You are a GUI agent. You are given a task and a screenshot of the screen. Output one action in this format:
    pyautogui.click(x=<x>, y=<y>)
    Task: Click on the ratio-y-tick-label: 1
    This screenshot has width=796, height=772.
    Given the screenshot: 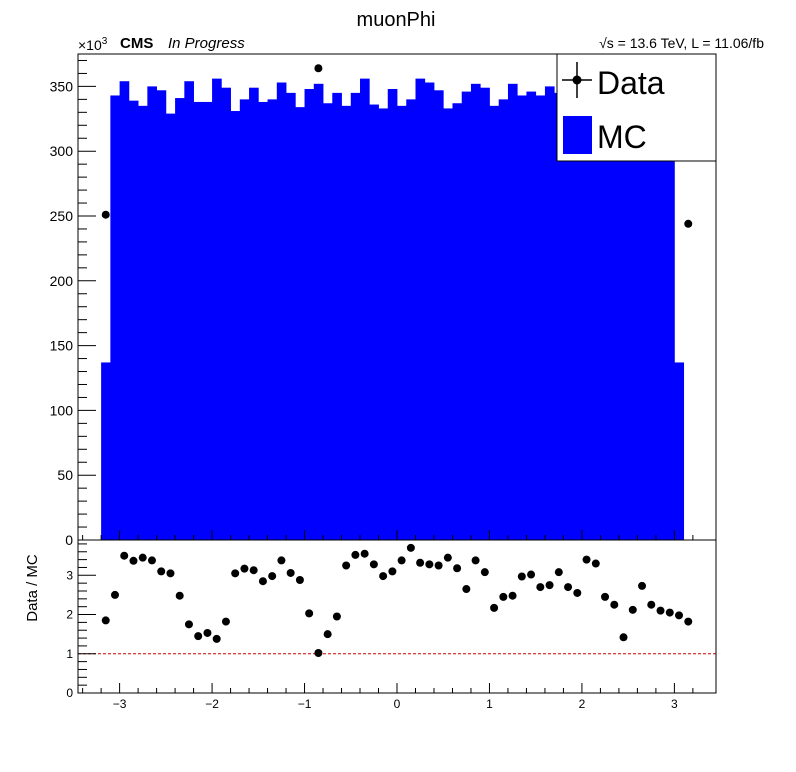 What is the action you would take?
    pyautogui.click(x=69, y=654)
    